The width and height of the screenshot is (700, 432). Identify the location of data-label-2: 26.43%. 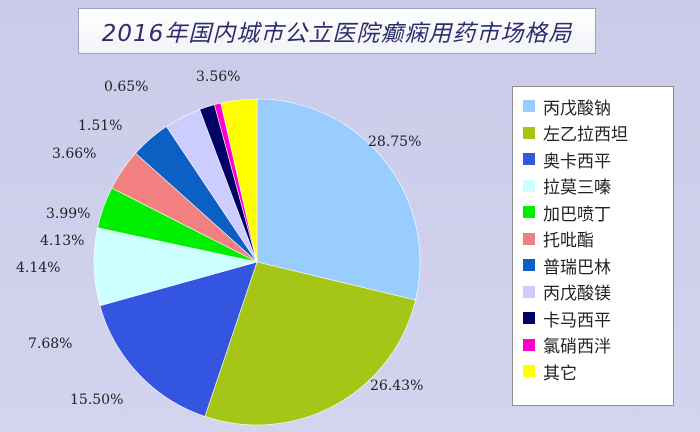
(396, 386).